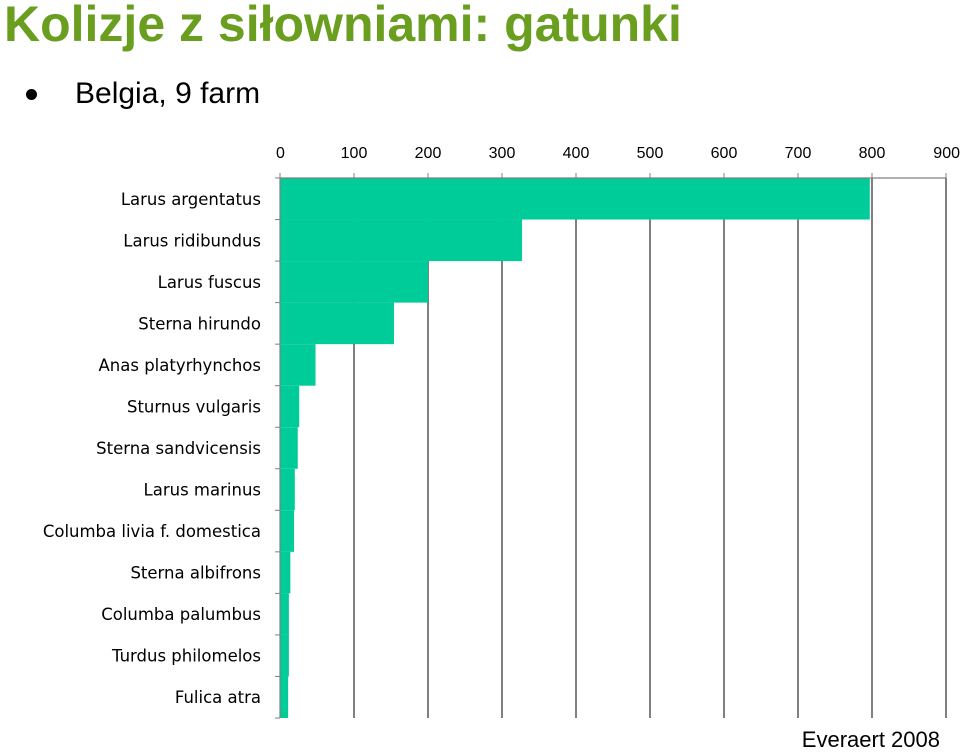 This screenshot has height=753, width=960. Describe the element at coordinates (576, 153) in the screenshot. I see `x-tick-label: 400` at that location.